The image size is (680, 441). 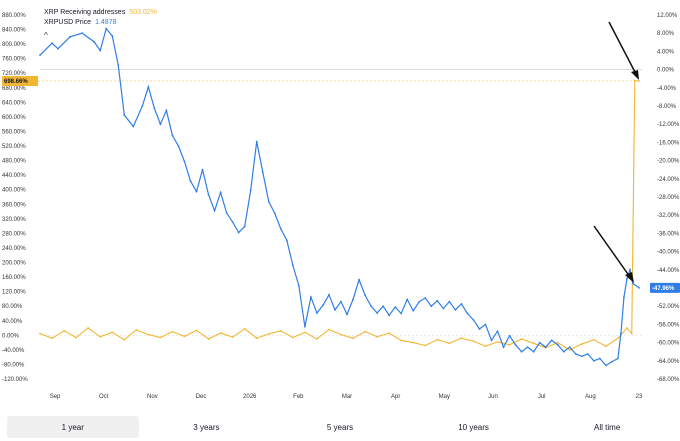 I want to click on tab-1-year: 1 year, so click(x=72, y=427).